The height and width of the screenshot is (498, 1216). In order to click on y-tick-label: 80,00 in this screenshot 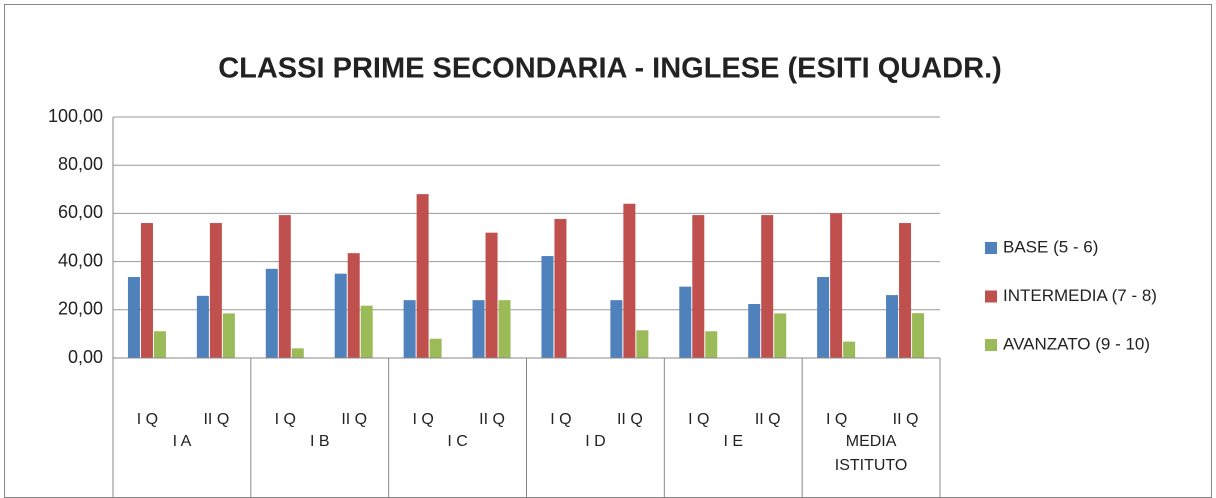, I will do `click(80, 164)`.